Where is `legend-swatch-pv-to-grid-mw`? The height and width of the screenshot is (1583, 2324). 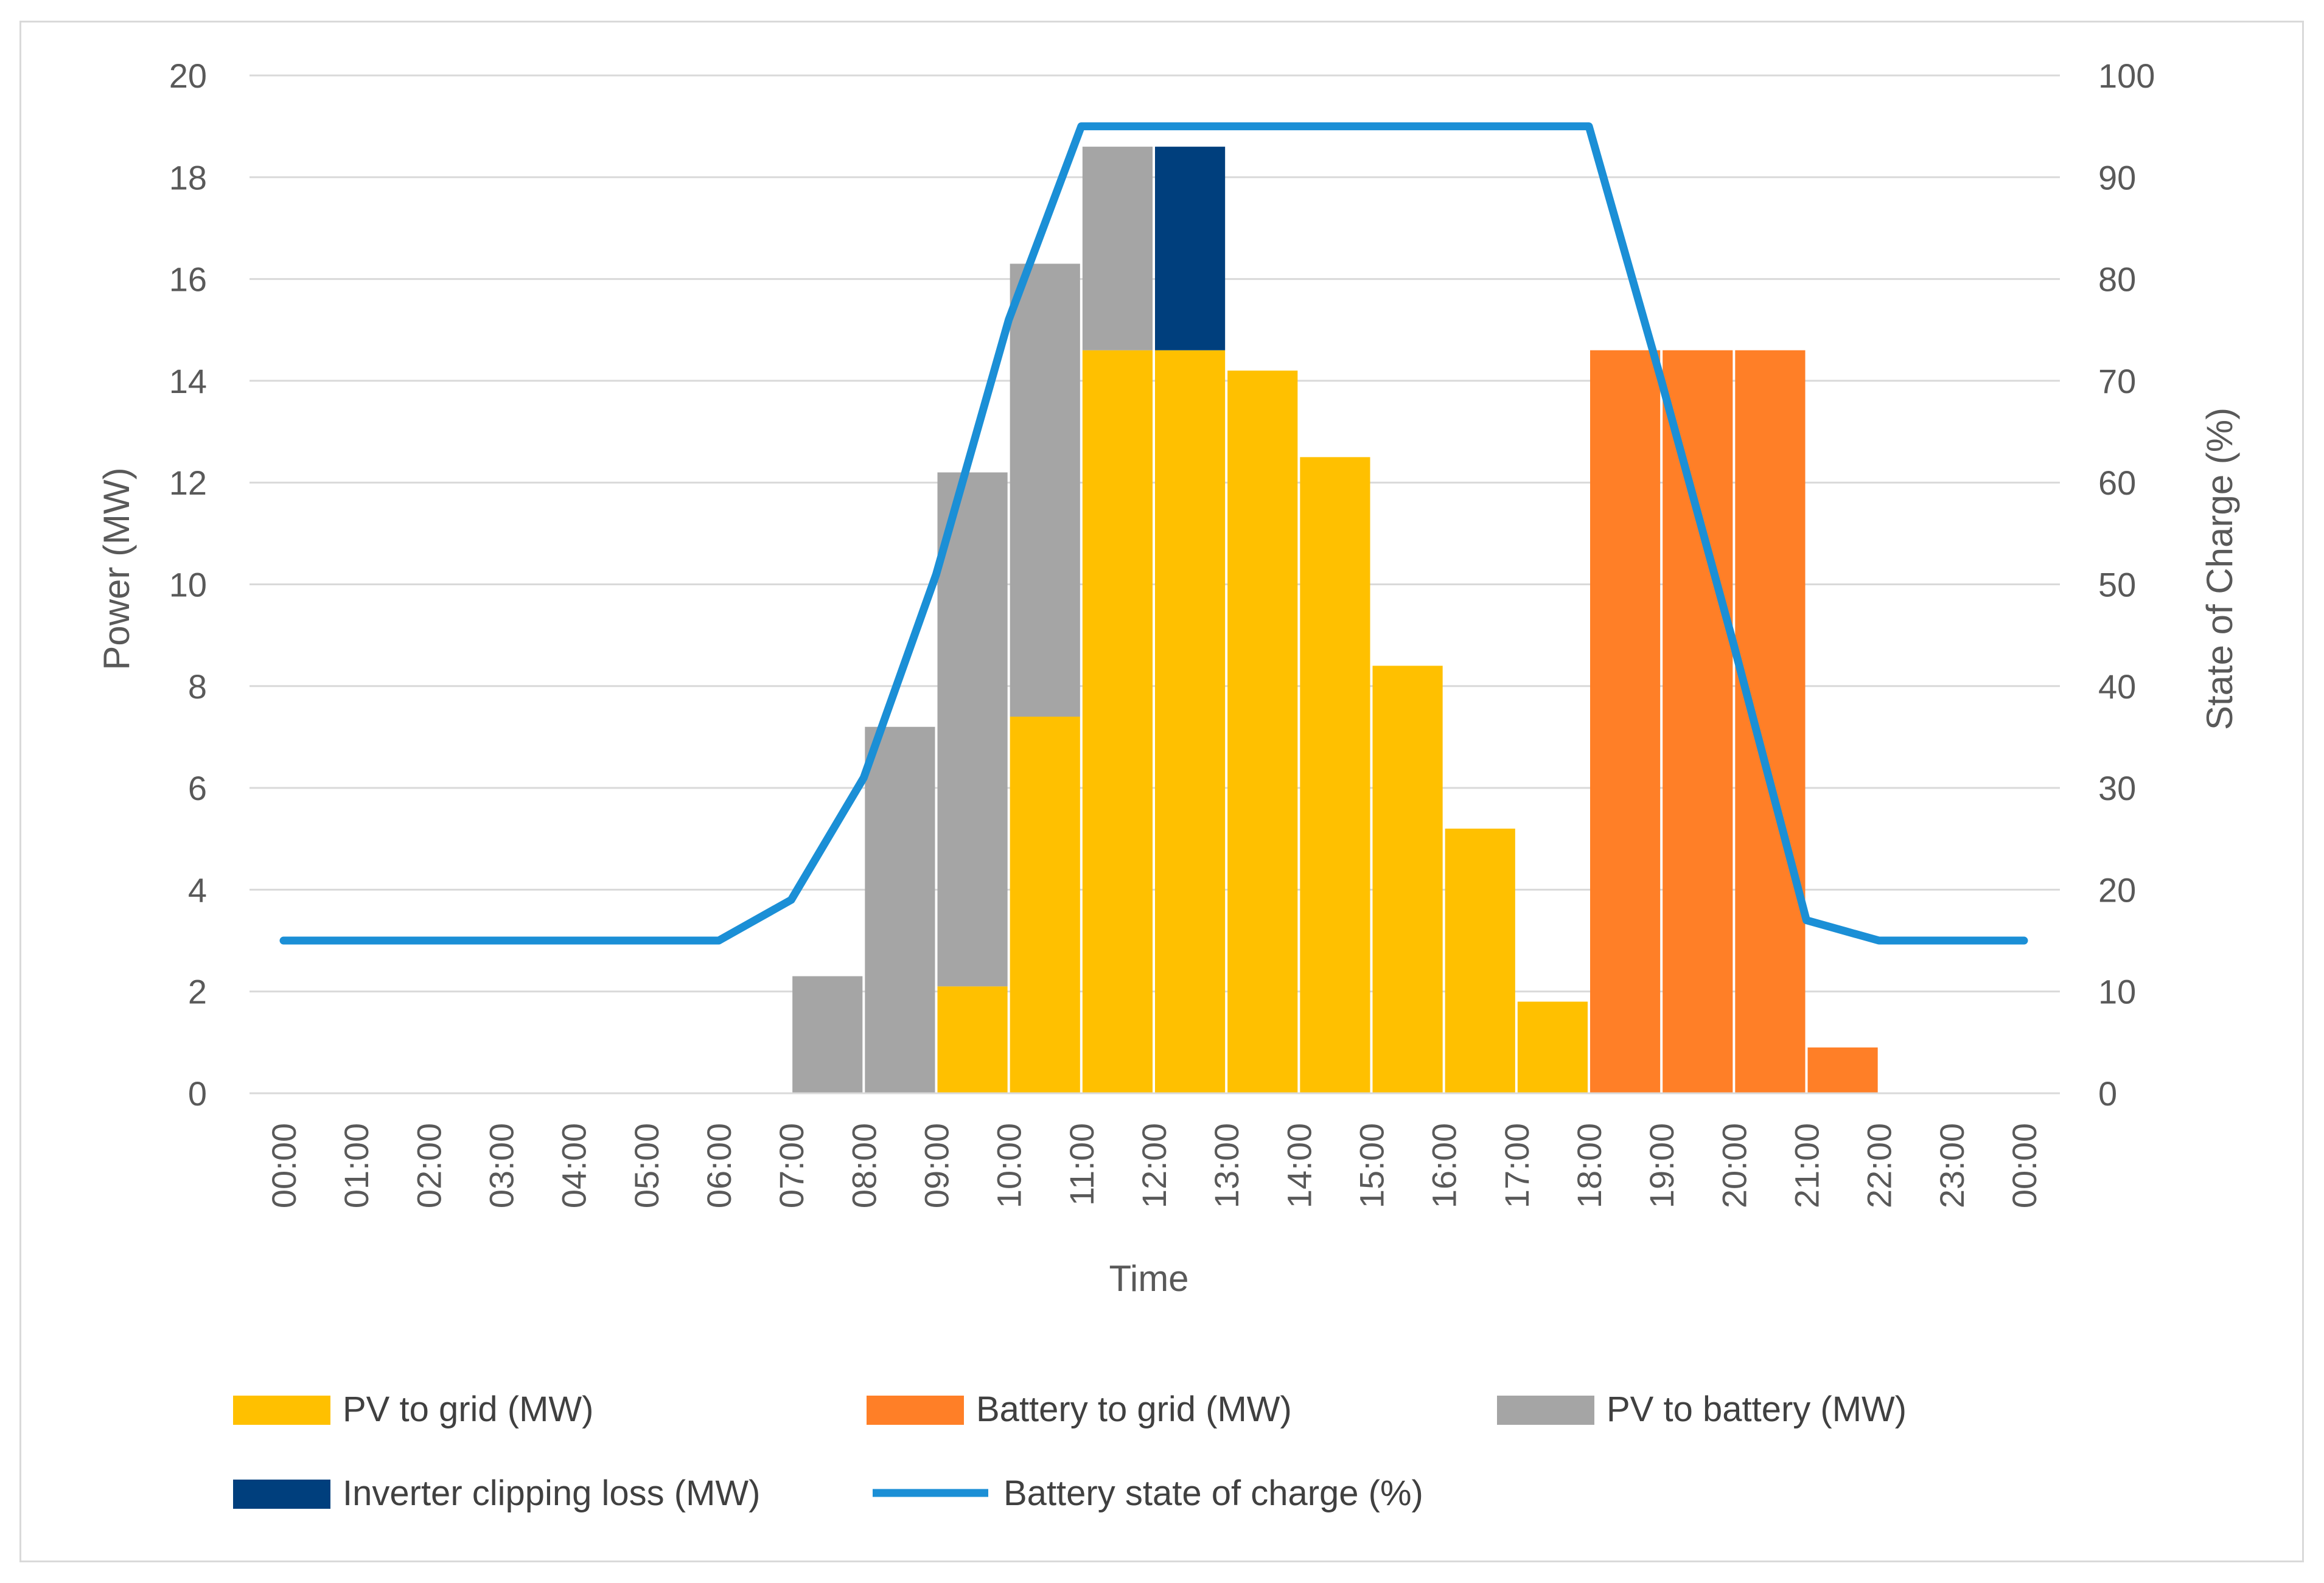
legend-swatch-pv-to-grid-mw is located at coordinates (281, 1411).